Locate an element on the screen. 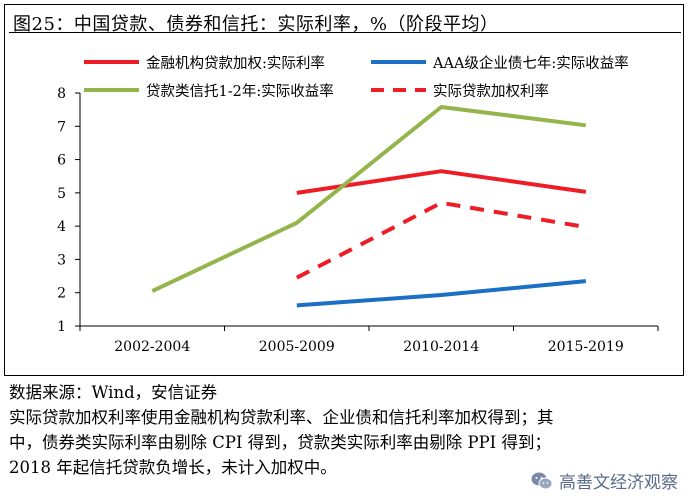 This screenshot has height=501, width=688. x-tick-label: 2005-2009 is located at coordinates (297, 347).